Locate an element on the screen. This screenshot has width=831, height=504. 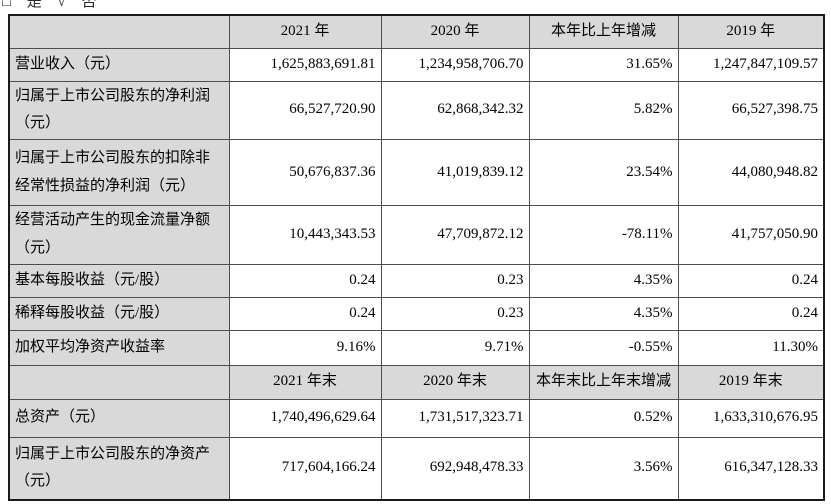
header-cell-2021-end: 2021 年末 is located at coordinates (305, 382).